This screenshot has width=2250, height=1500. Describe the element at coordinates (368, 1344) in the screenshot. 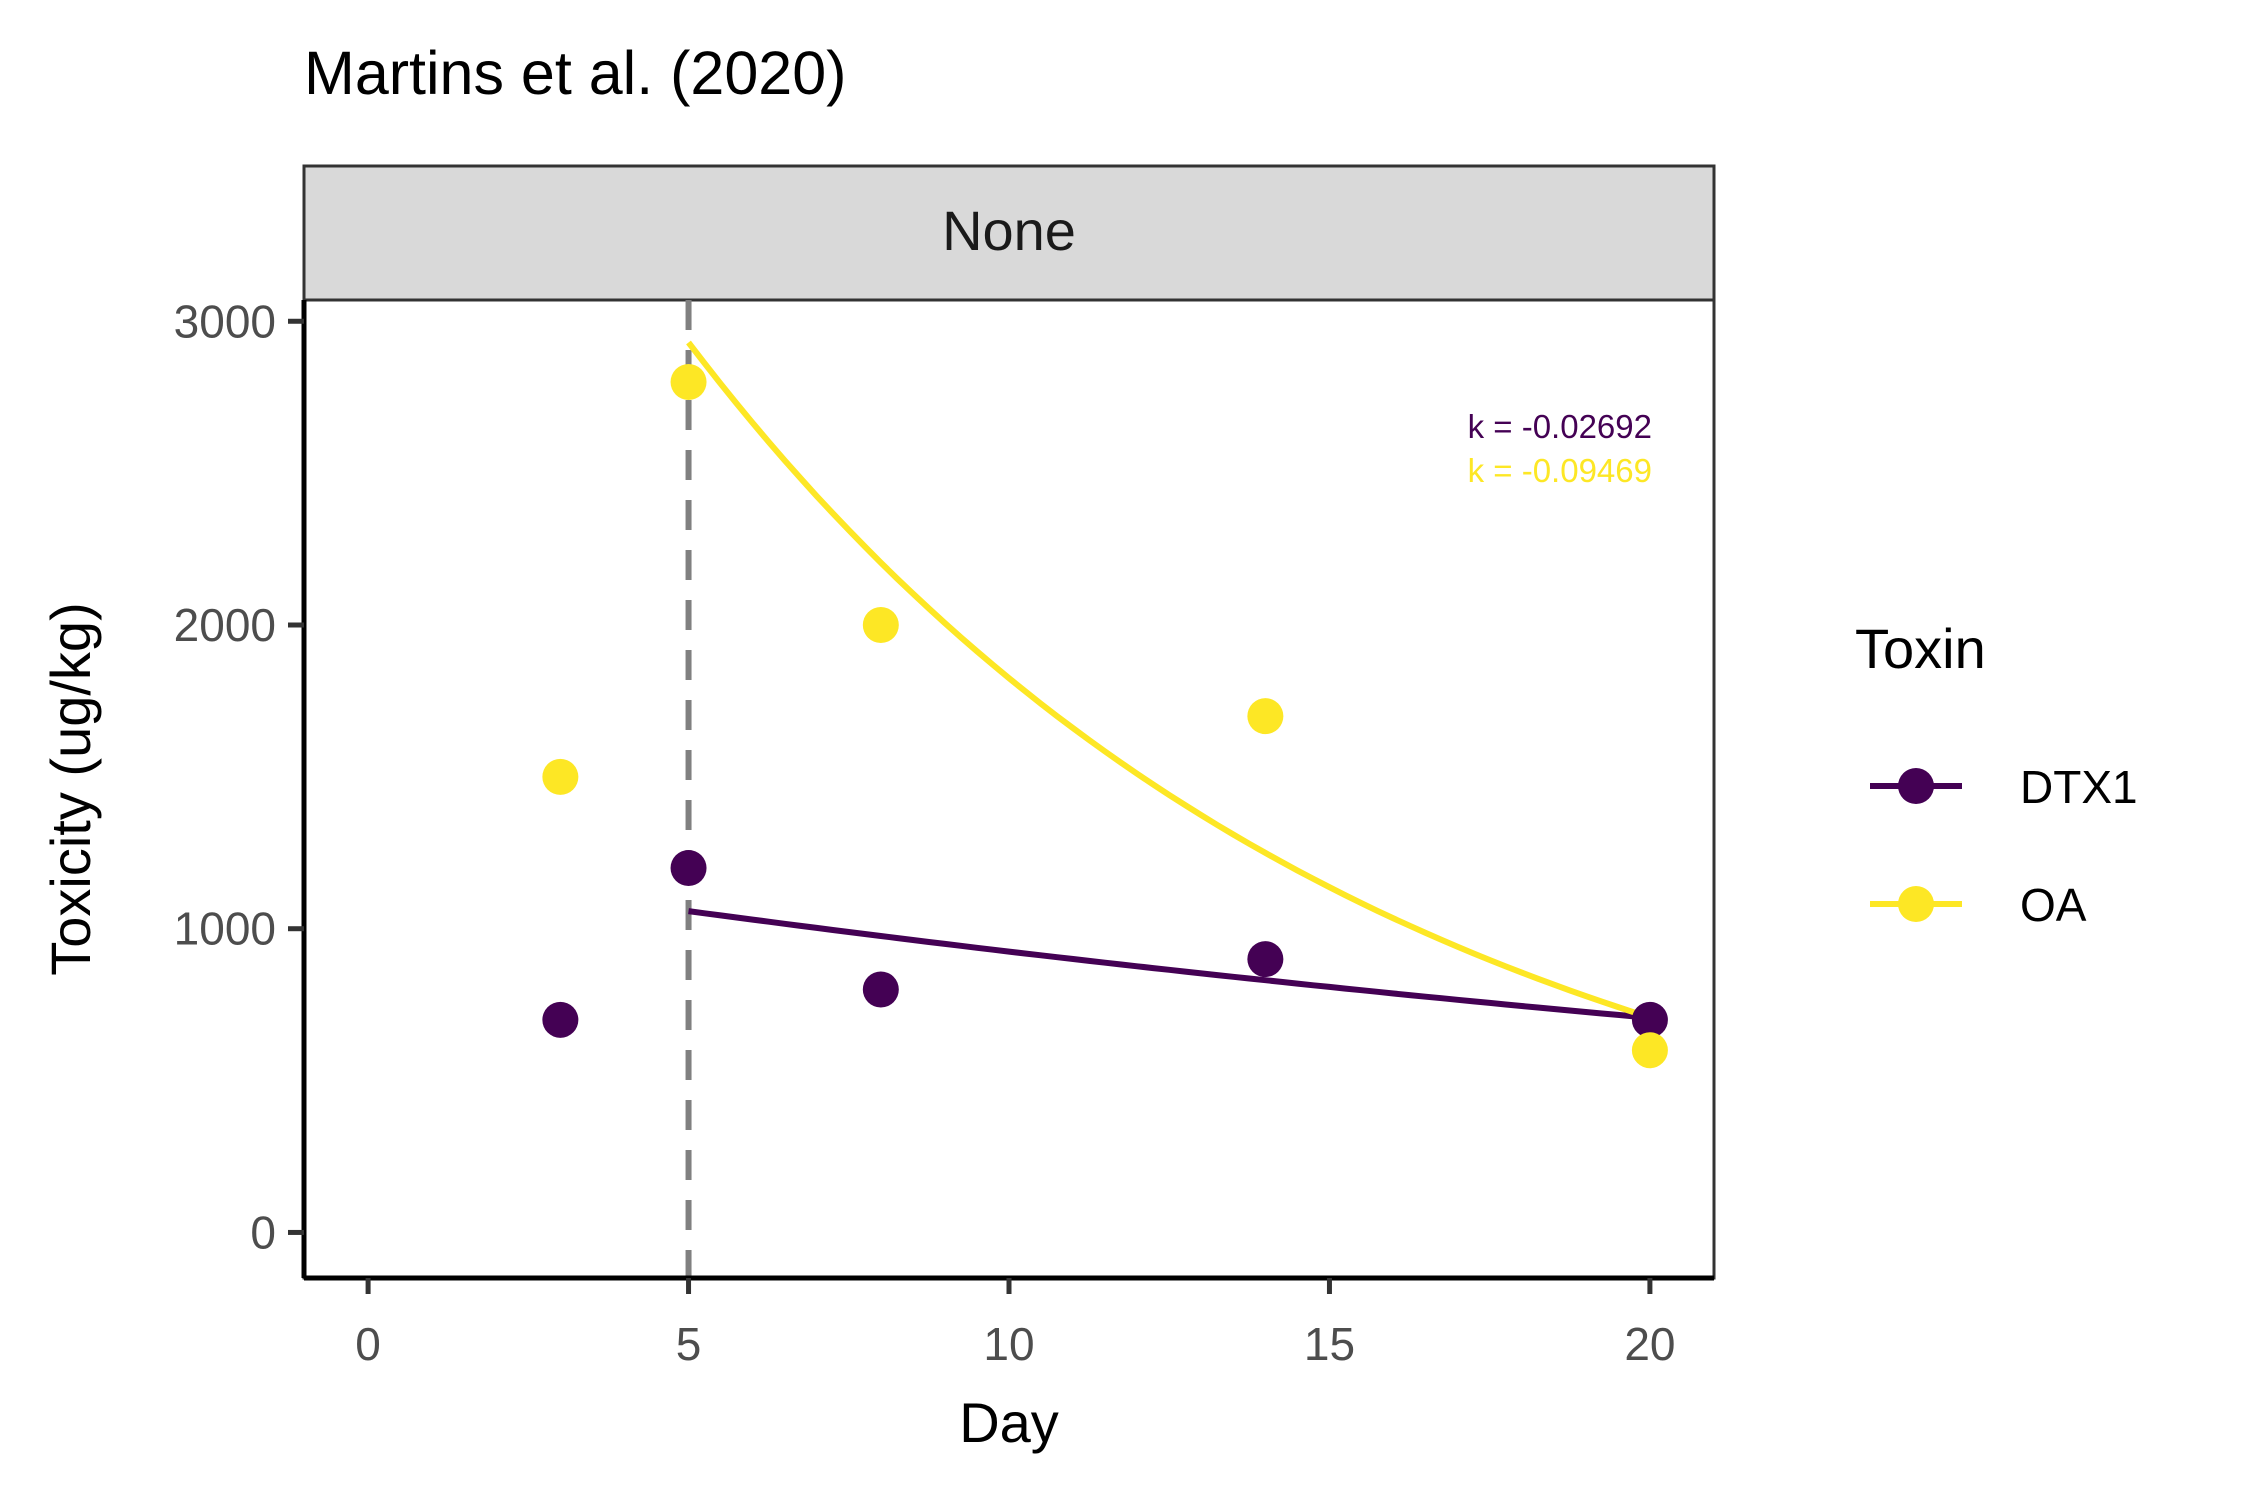

I see `x-tick-label: 0` at that location.